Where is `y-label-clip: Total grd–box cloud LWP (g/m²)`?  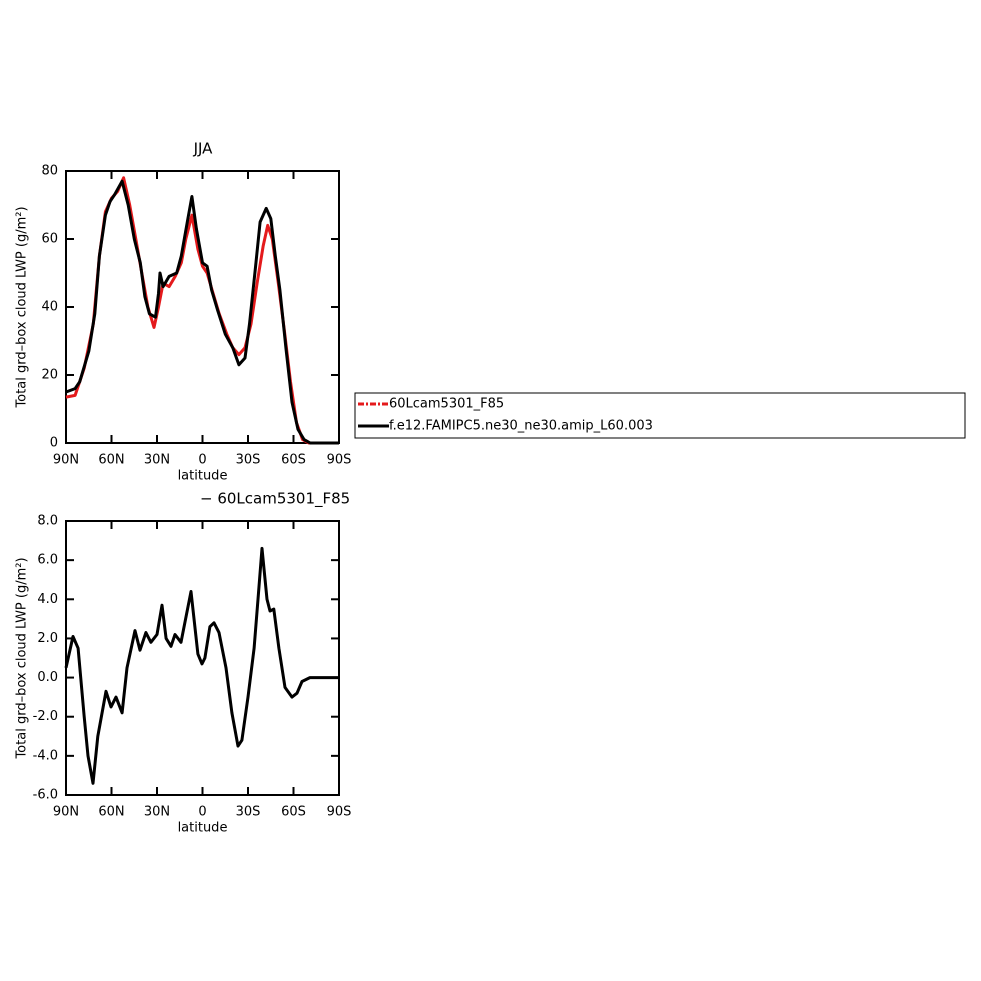 y-label-clip: Total grd–box cloud LWP (g/m²) is located at coordinates (22, 658).